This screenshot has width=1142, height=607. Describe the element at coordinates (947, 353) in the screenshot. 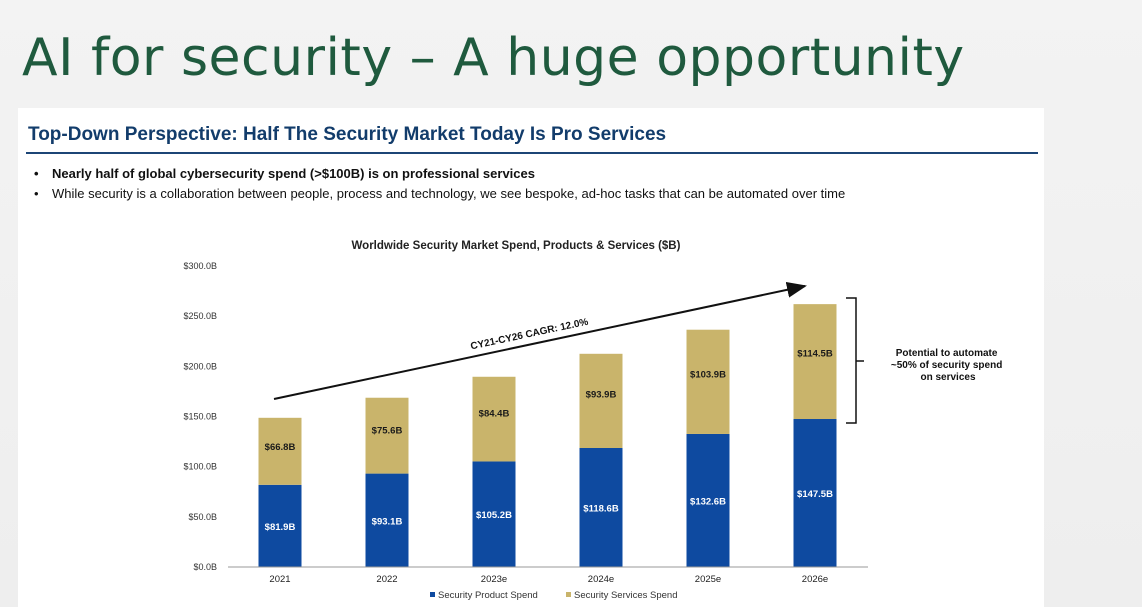

I see `automate-note-line-1: Potential to automate` at that location.